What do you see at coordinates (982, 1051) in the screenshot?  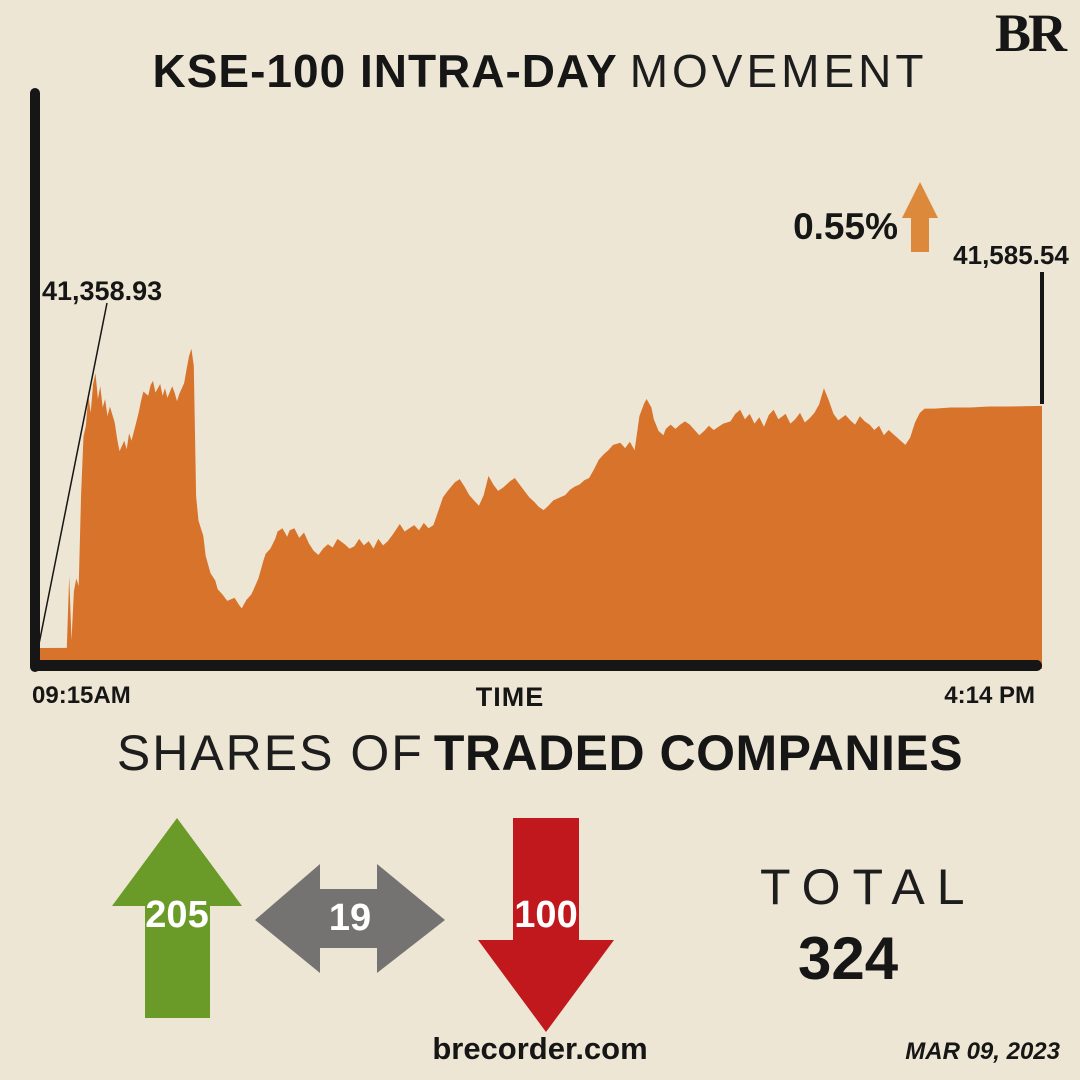 I see `date-text: MAR 09, 2023` at bounding box center [982, 1051].